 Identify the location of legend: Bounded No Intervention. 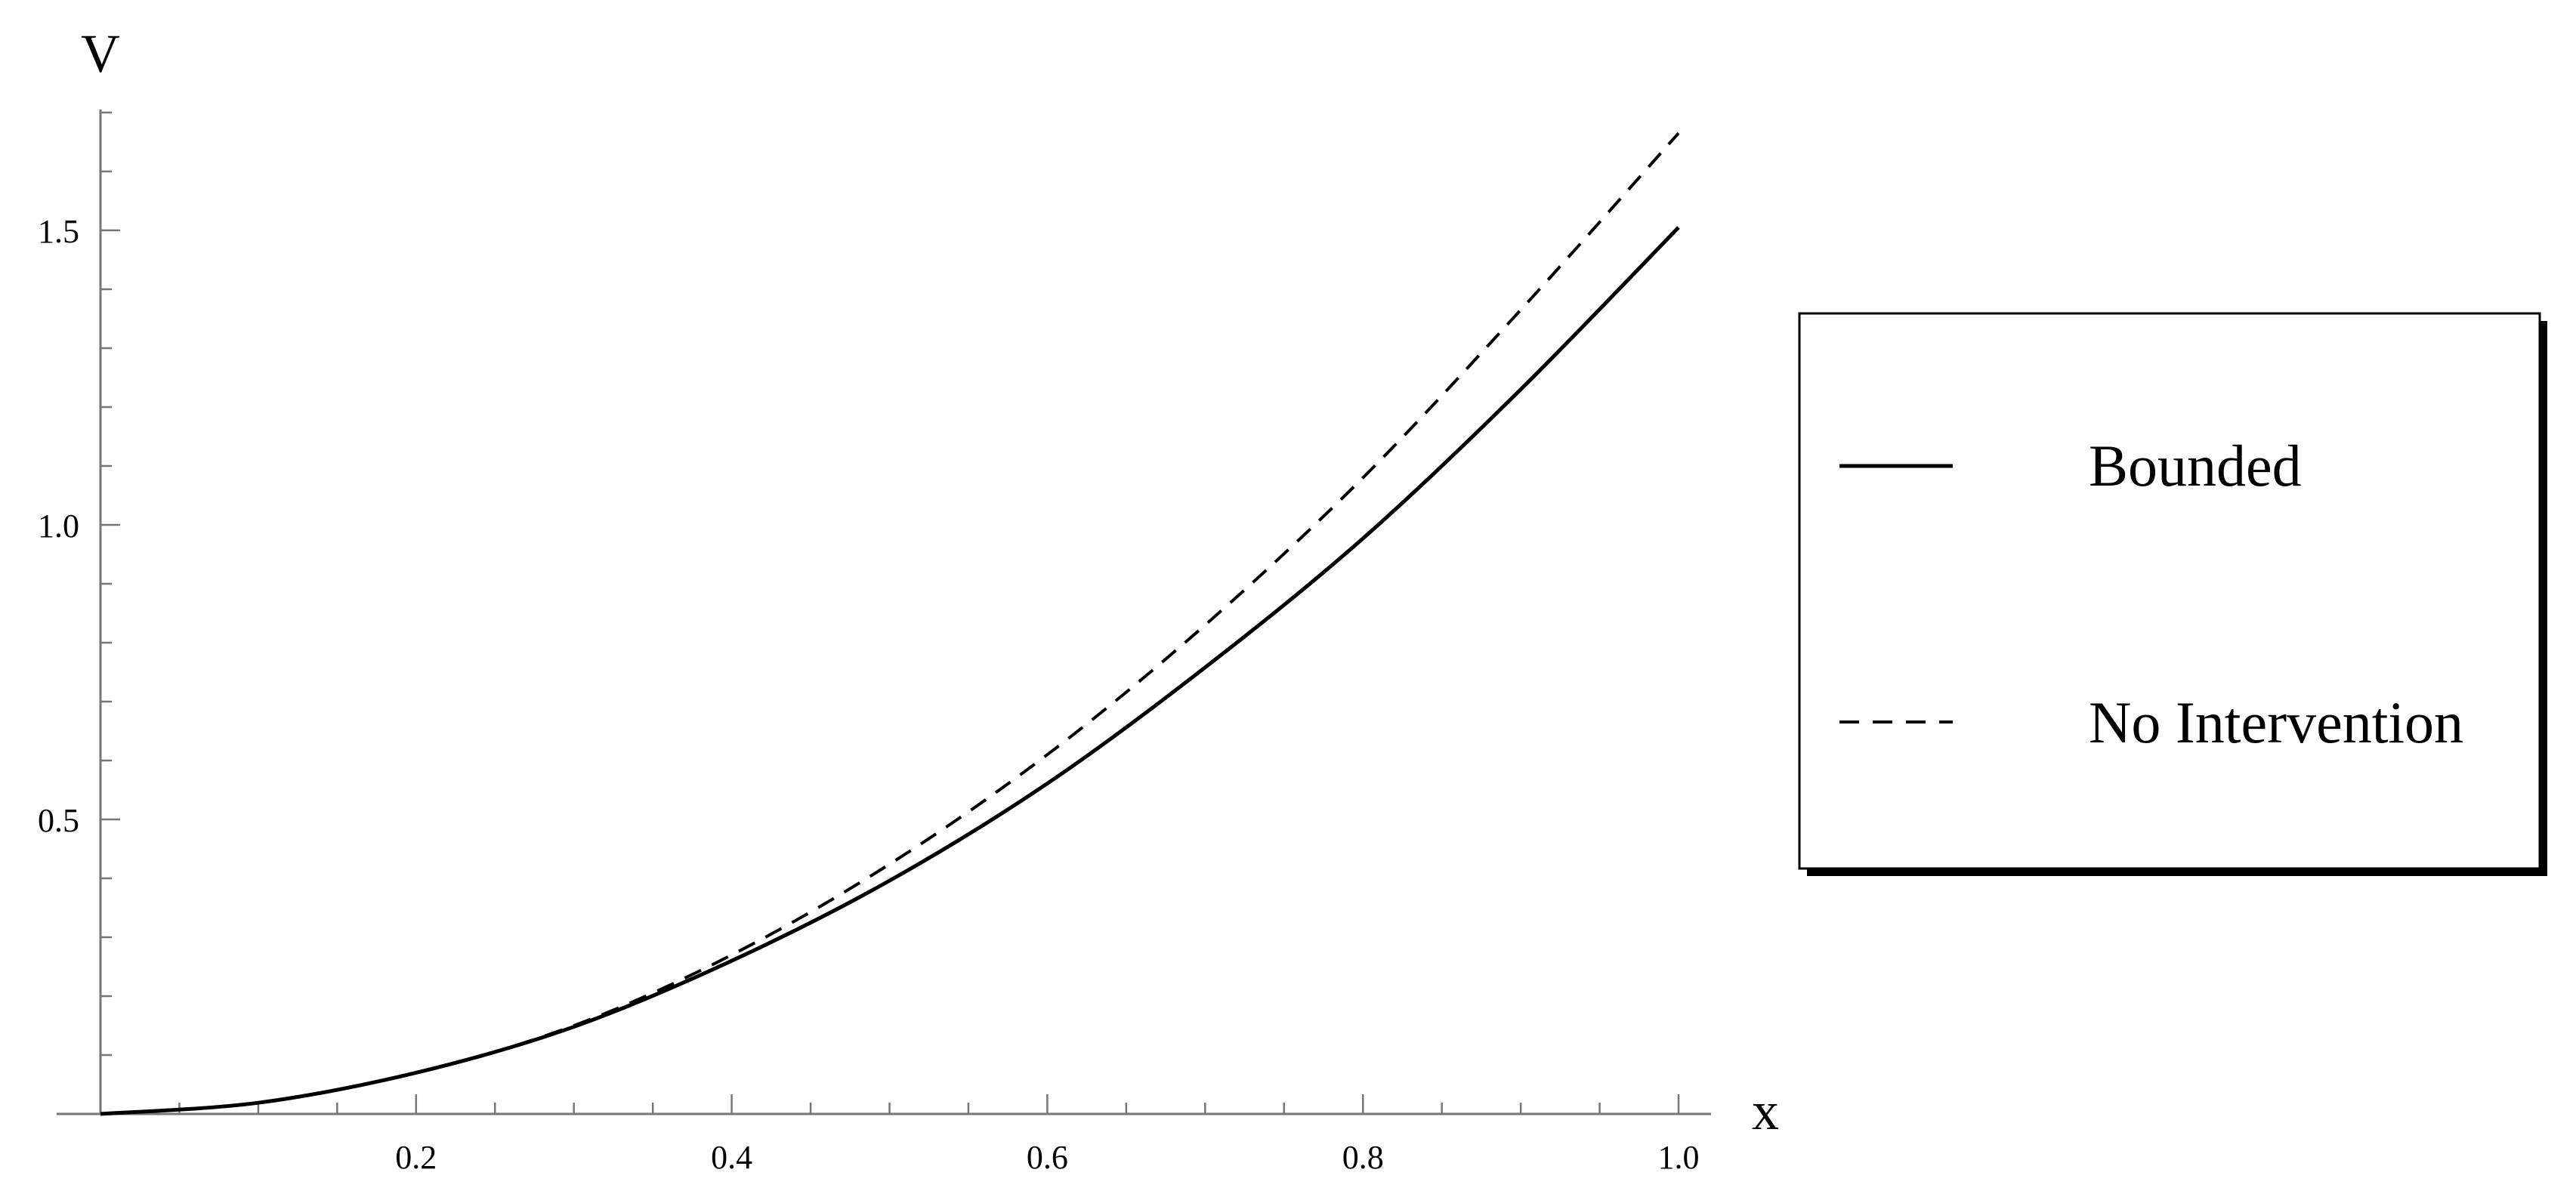
(2172, 594).